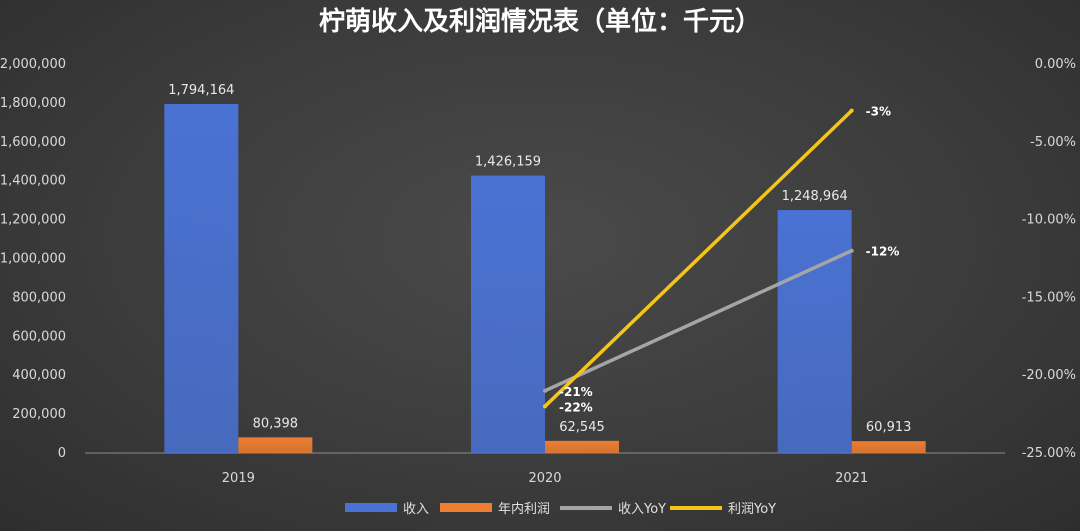 Image resolution: width=1080 pixels, height=531 pixels. Describe the element at coordinates (524, 509) in the screenshot. I see `legend-label: 年内利润` at that location.